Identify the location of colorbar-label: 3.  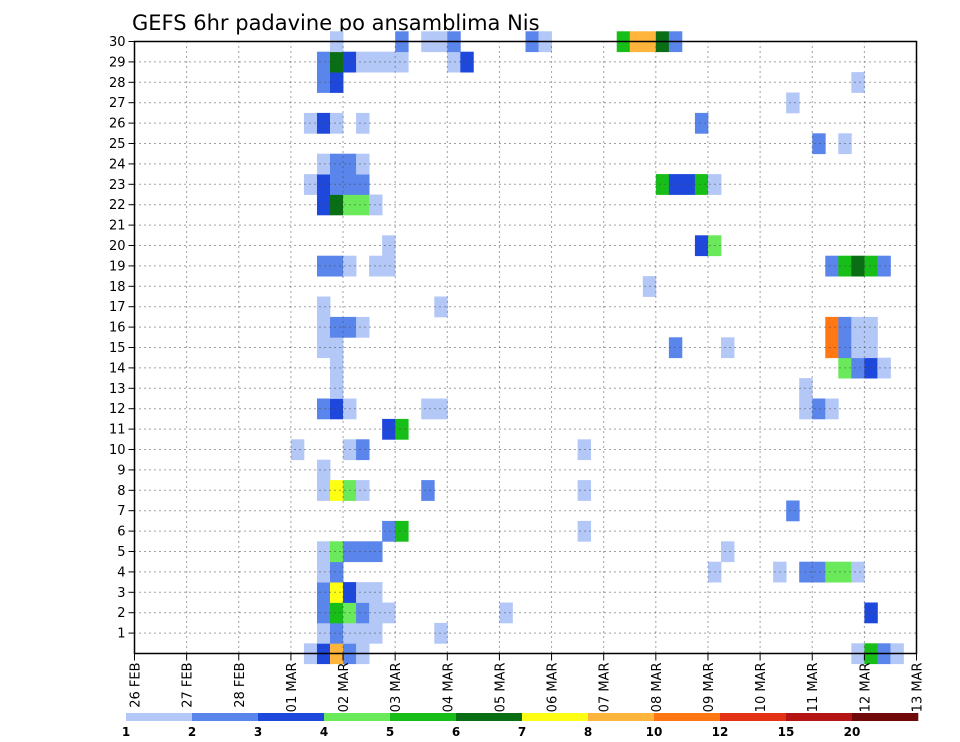
(258, 732).